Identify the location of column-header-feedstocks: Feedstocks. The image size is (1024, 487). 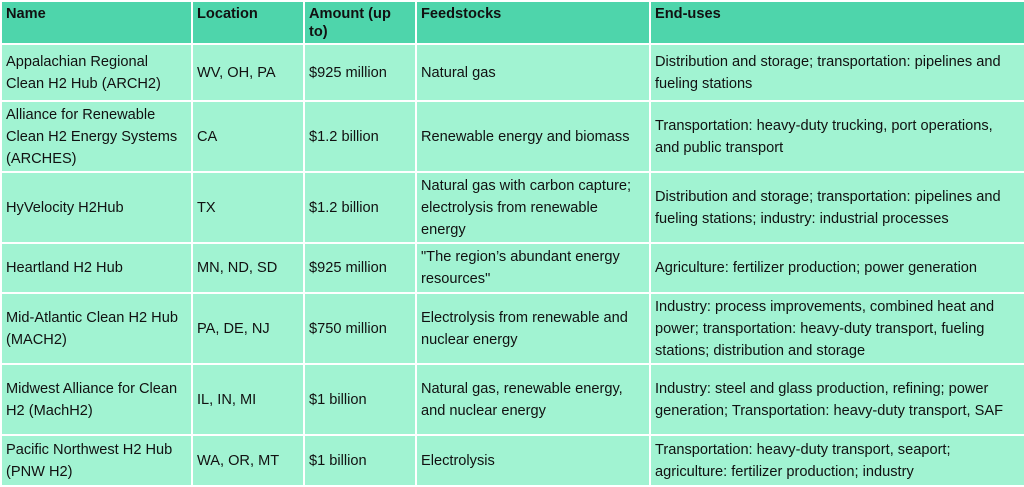
(533, 22).